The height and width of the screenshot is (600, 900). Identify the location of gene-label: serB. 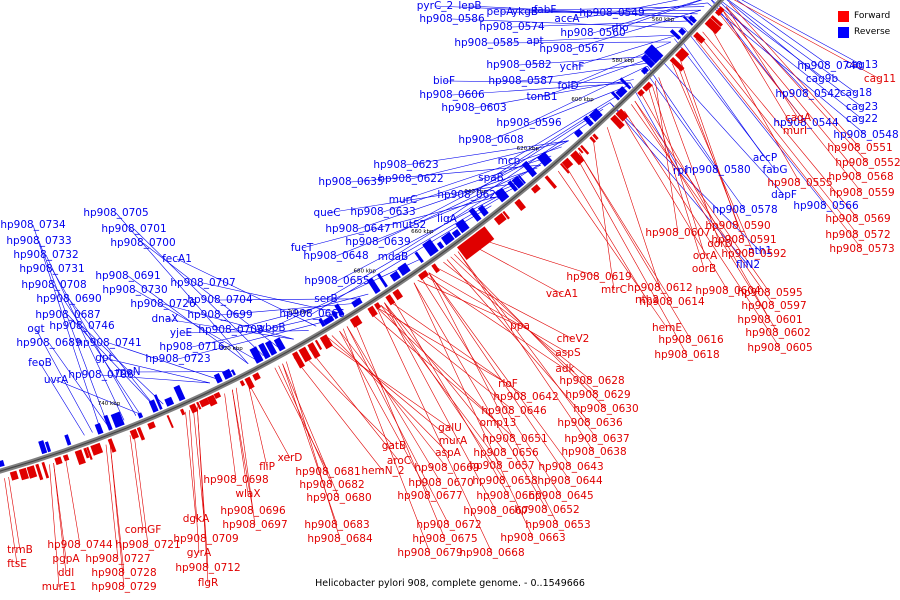
(325, 299).